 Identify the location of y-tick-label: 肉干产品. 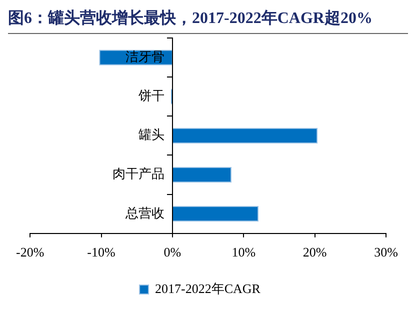
(138, 174).